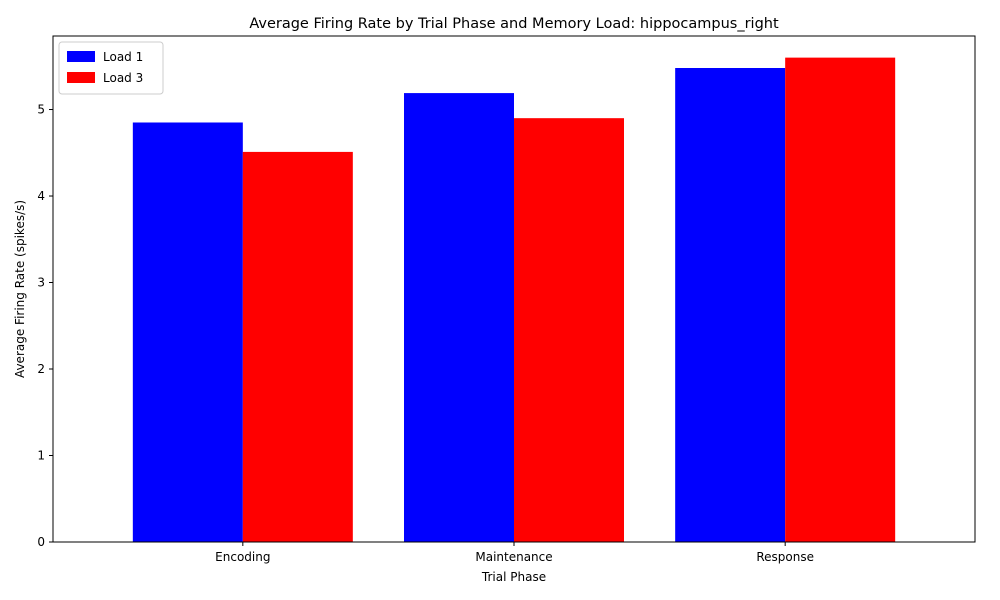 This screenshot has height=600, width=1000. I want to click on bar-load-3-encoding, so click(297, 346).